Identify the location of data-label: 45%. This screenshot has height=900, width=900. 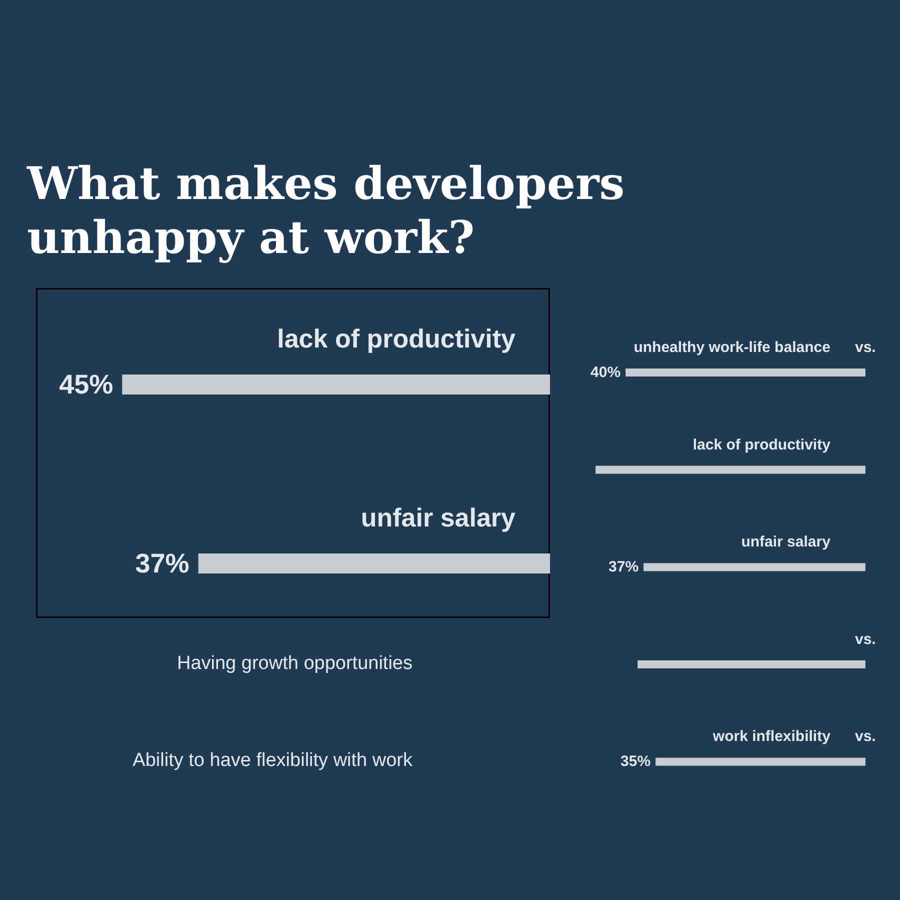
(86, 385).